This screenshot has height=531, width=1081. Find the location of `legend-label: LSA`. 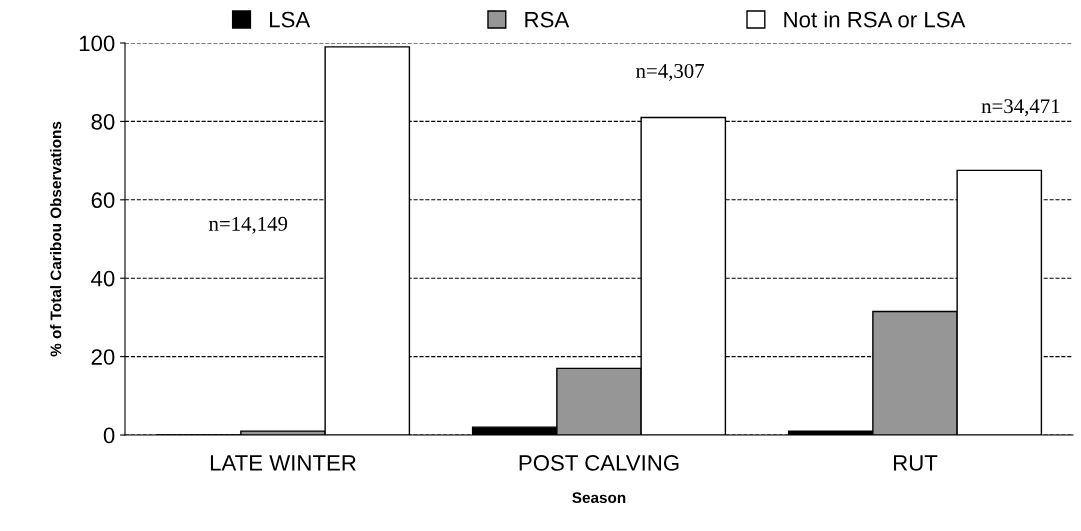

legend-label: LSA is located at coordinates (290, 19).